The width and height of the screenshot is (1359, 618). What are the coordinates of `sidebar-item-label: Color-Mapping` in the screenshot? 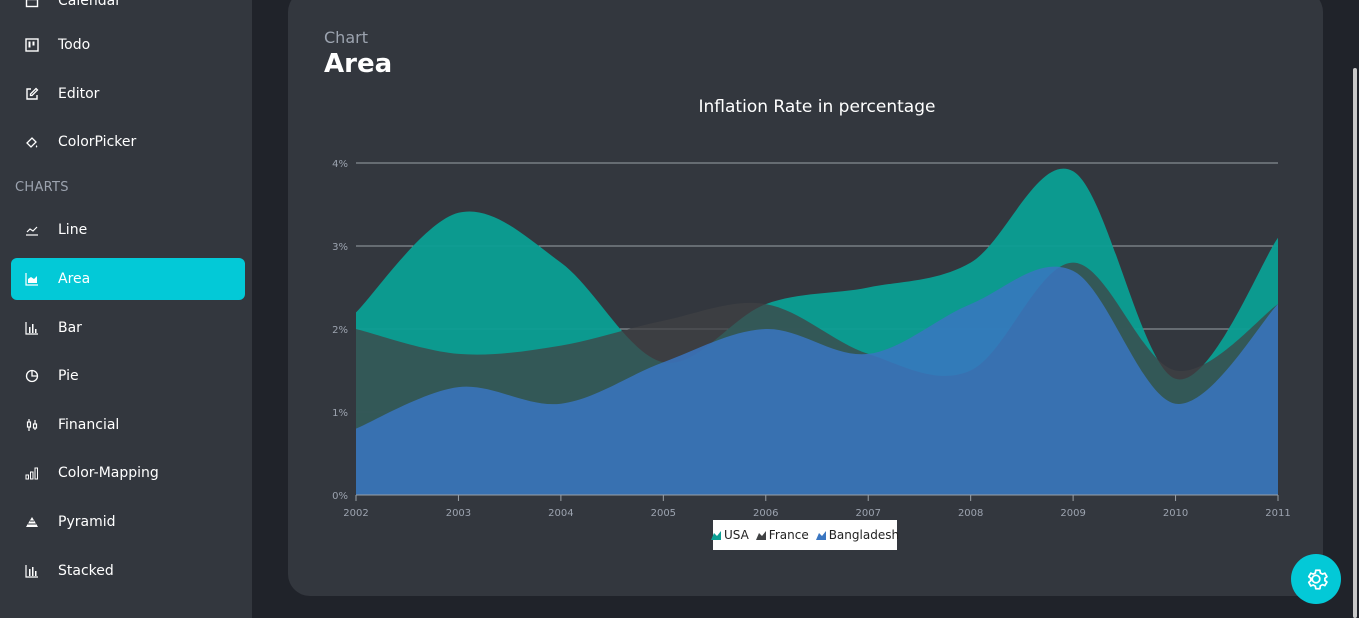 It's located at (108, 473).